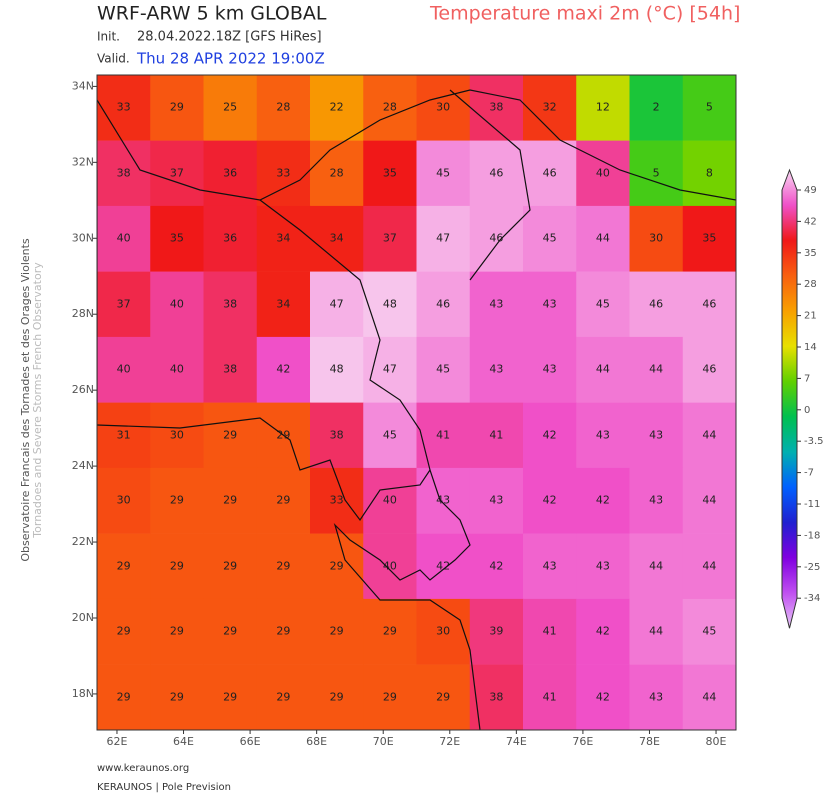  What do you see at coordinates (709, 172) in the screenshot?
I see `cell-value: 8` at bounding box center [709, 172].